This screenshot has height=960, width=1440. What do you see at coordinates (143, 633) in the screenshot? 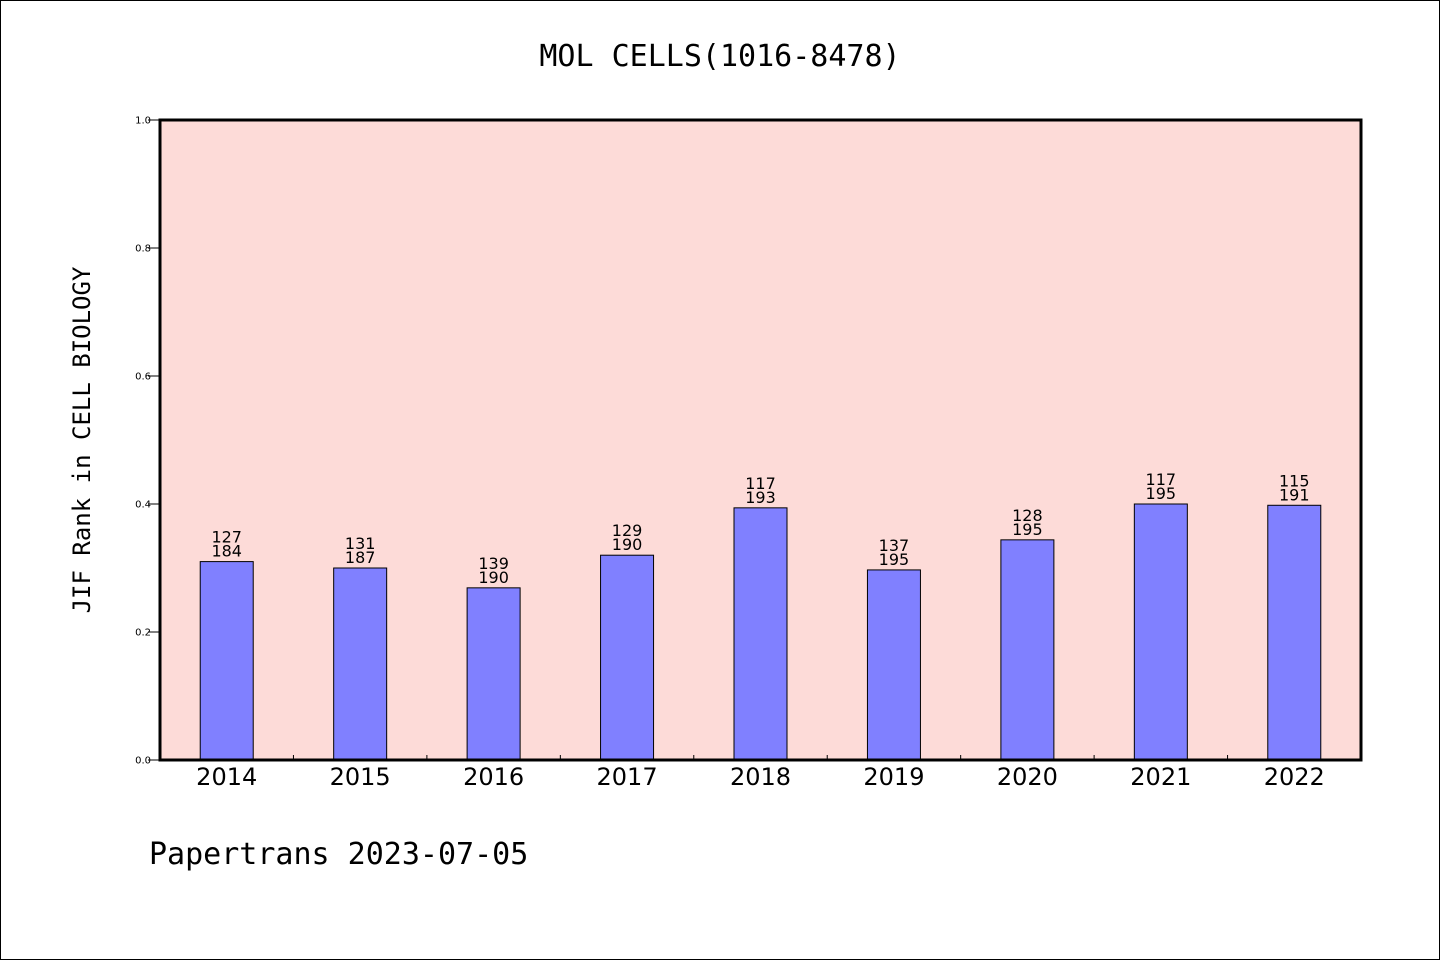
I see `y-tick-label: 0.2` at bounding box center [143, 633].